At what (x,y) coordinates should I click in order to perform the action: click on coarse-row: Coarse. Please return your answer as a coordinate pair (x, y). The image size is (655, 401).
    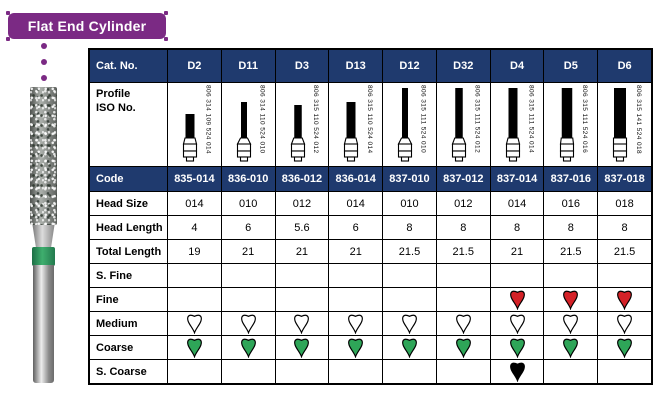
    Looking at the image, I should click on (370, 347).